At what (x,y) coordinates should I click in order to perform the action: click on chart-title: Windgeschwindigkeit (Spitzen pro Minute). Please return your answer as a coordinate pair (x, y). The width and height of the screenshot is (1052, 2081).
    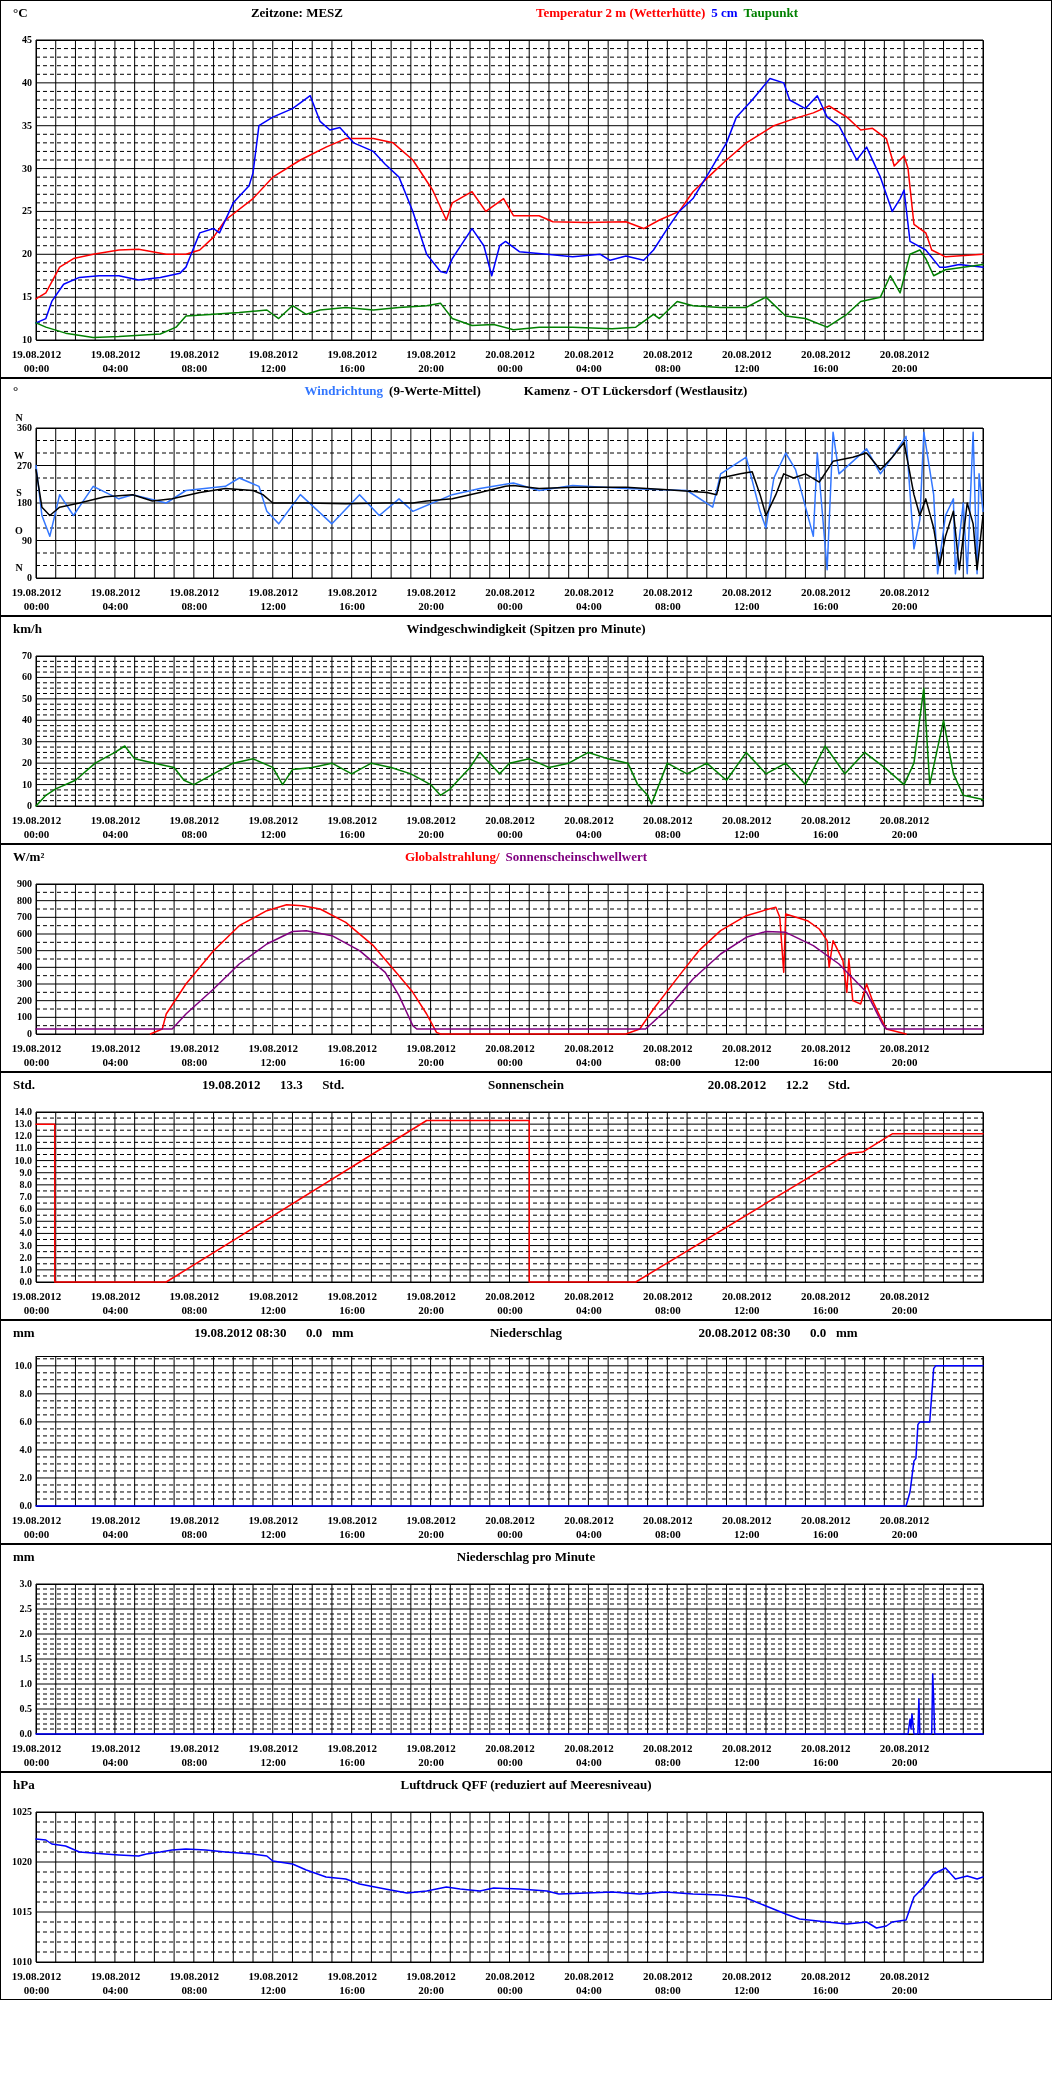
    Looking at the image, I should click on (526, 628).